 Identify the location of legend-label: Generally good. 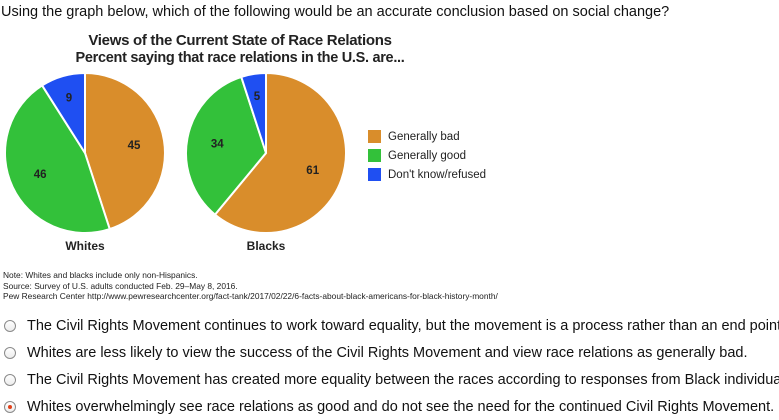
(427, 155).